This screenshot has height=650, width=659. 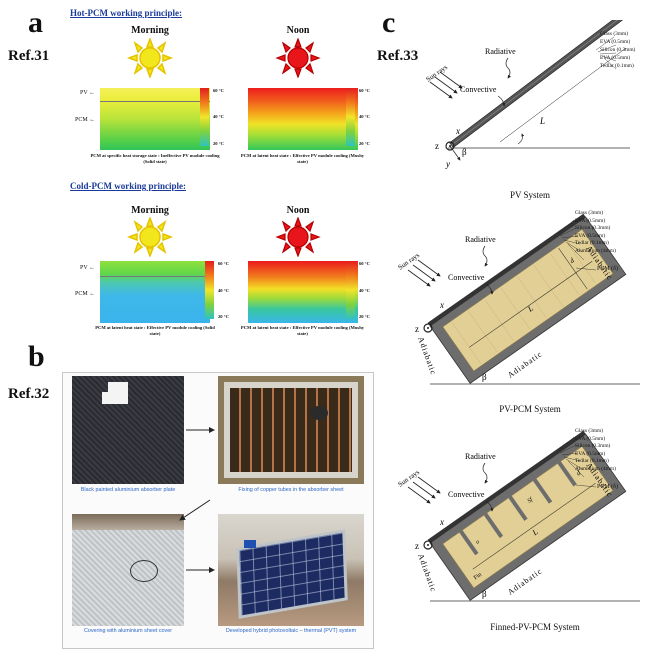 I want to click on hot-noon-color-scale, so click(x=350, y=117).